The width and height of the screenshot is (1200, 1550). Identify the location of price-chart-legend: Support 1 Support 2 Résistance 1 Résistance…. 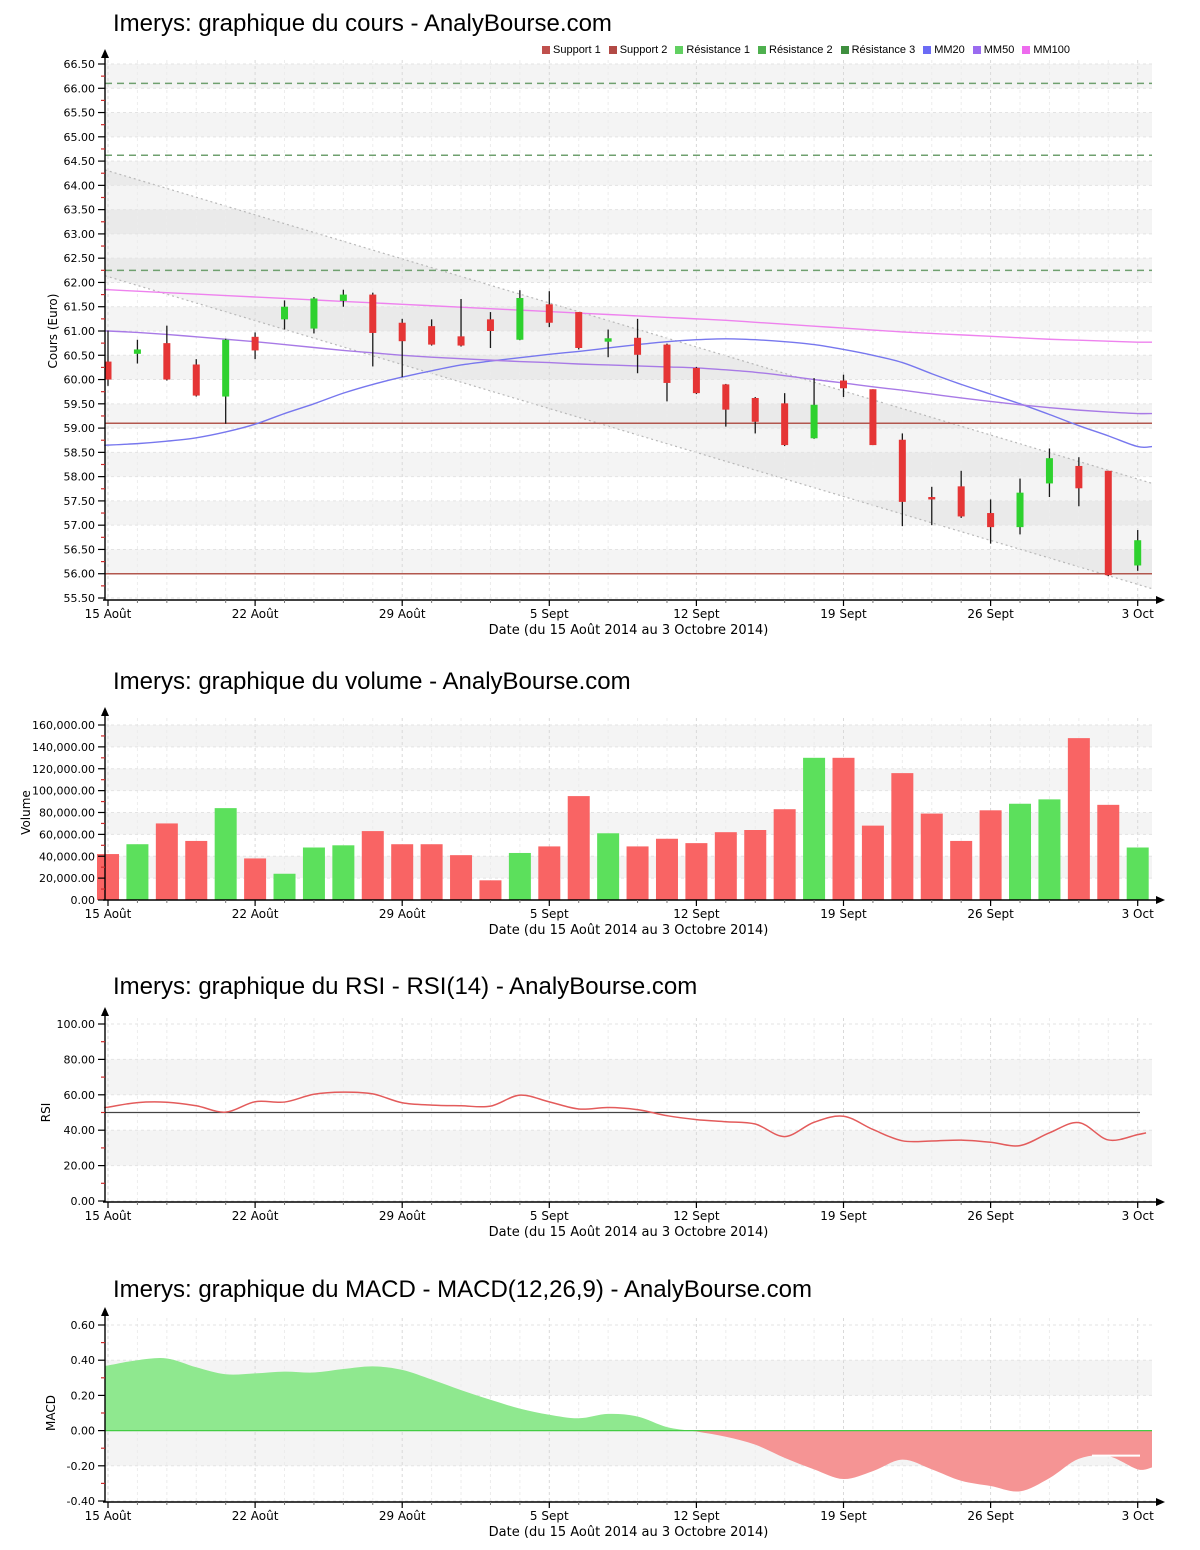
(862, 50).